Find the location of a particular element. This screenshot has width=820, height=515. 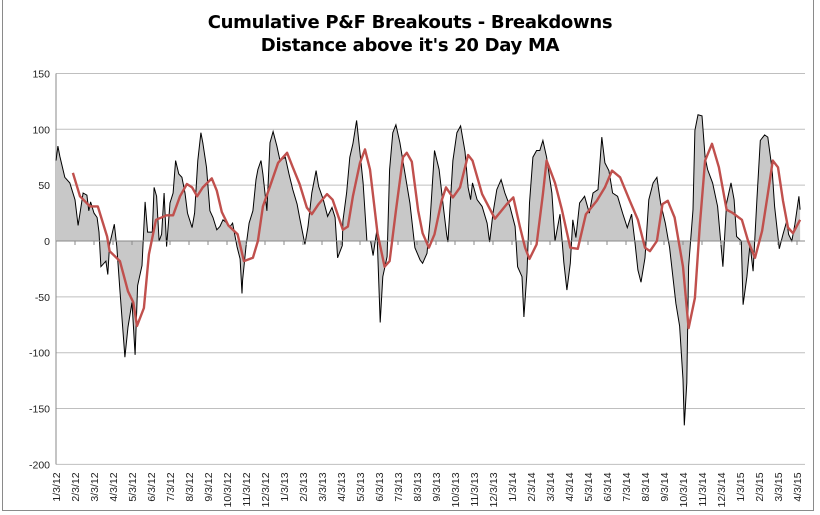

x-tick-label: 10/3/14 is located at coordinates (684, 489).